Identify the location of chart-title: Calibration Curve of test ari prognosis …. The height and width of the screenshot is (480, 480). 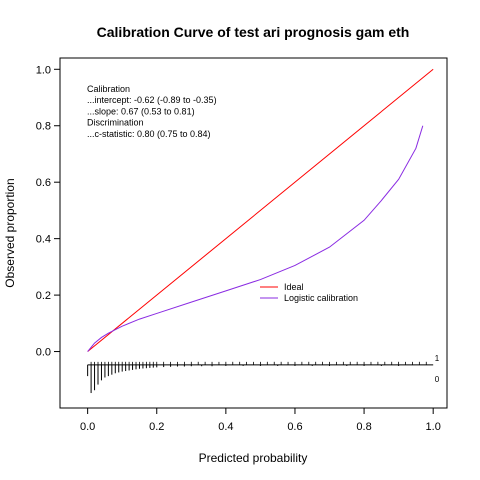
(253, 32).